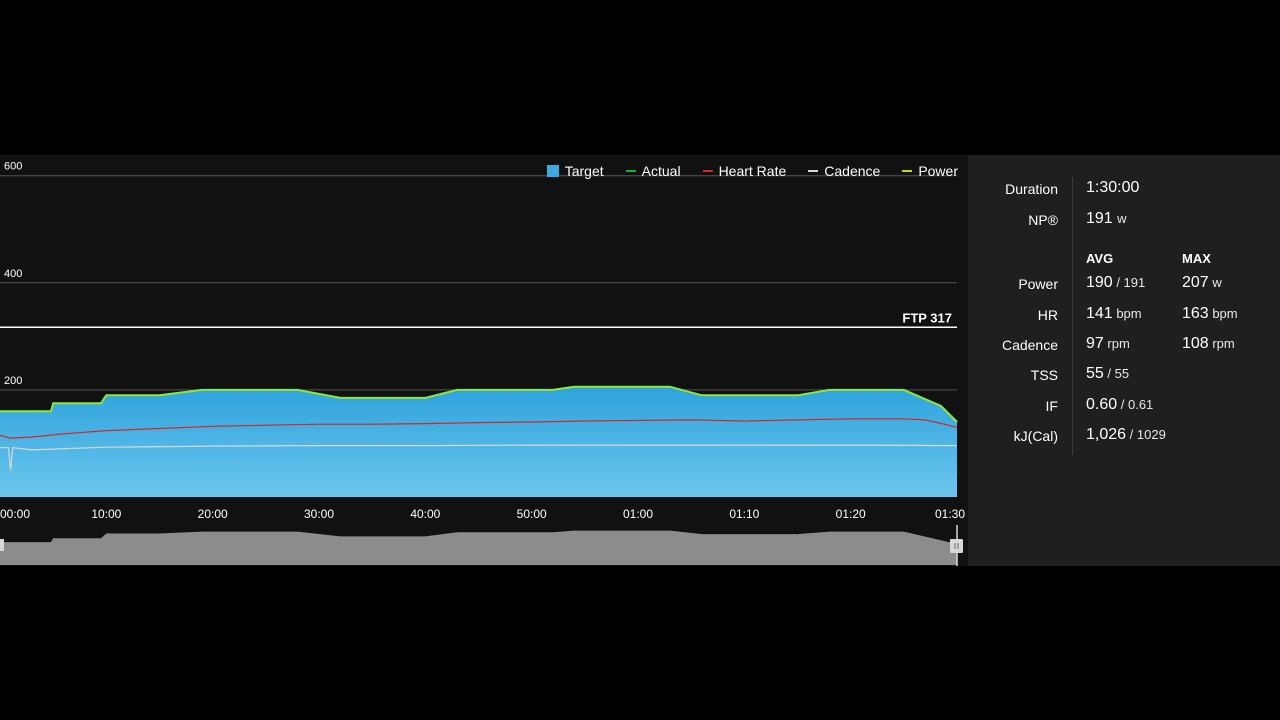  Describe the element at coordinates (1208, 343) in the screenshot. I see `stat-max-cadence: 108 rpm` at that location.